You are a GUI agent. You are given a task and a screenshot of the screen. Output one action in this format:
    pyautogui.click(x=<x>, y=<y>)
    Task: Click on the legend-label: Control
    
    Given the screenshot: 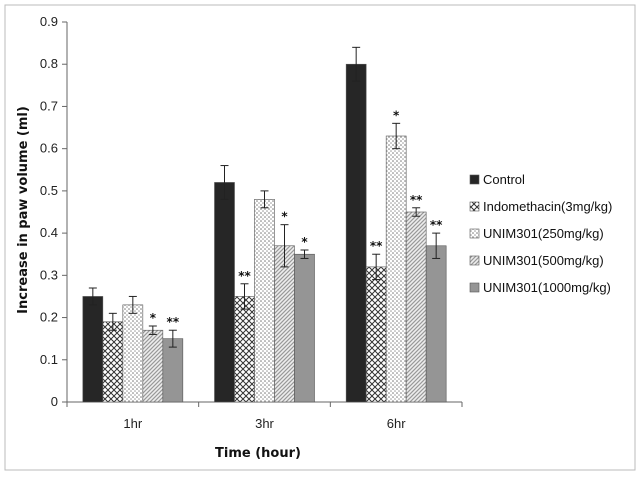 What is the action you would take?
    pyautogui.click(x=504, y=179)
    